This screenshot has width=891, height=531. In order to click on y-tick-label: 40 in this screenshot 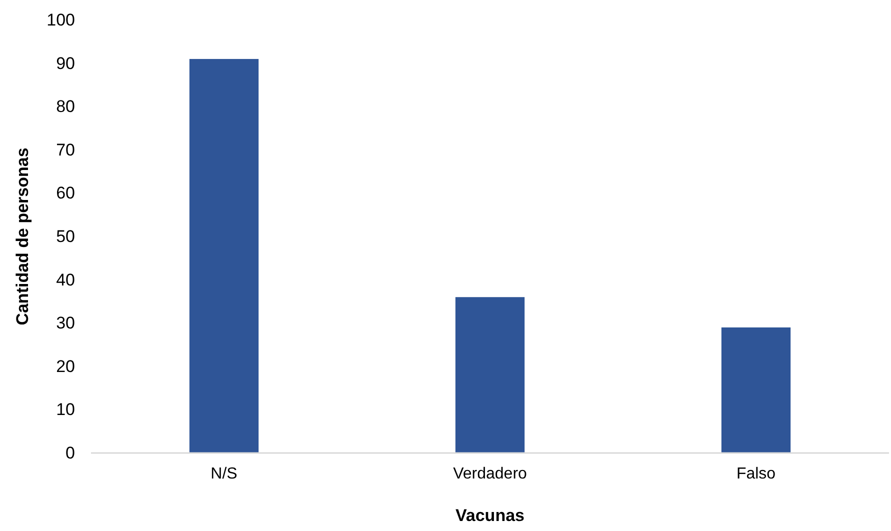, I will do `click(65, 280)`.